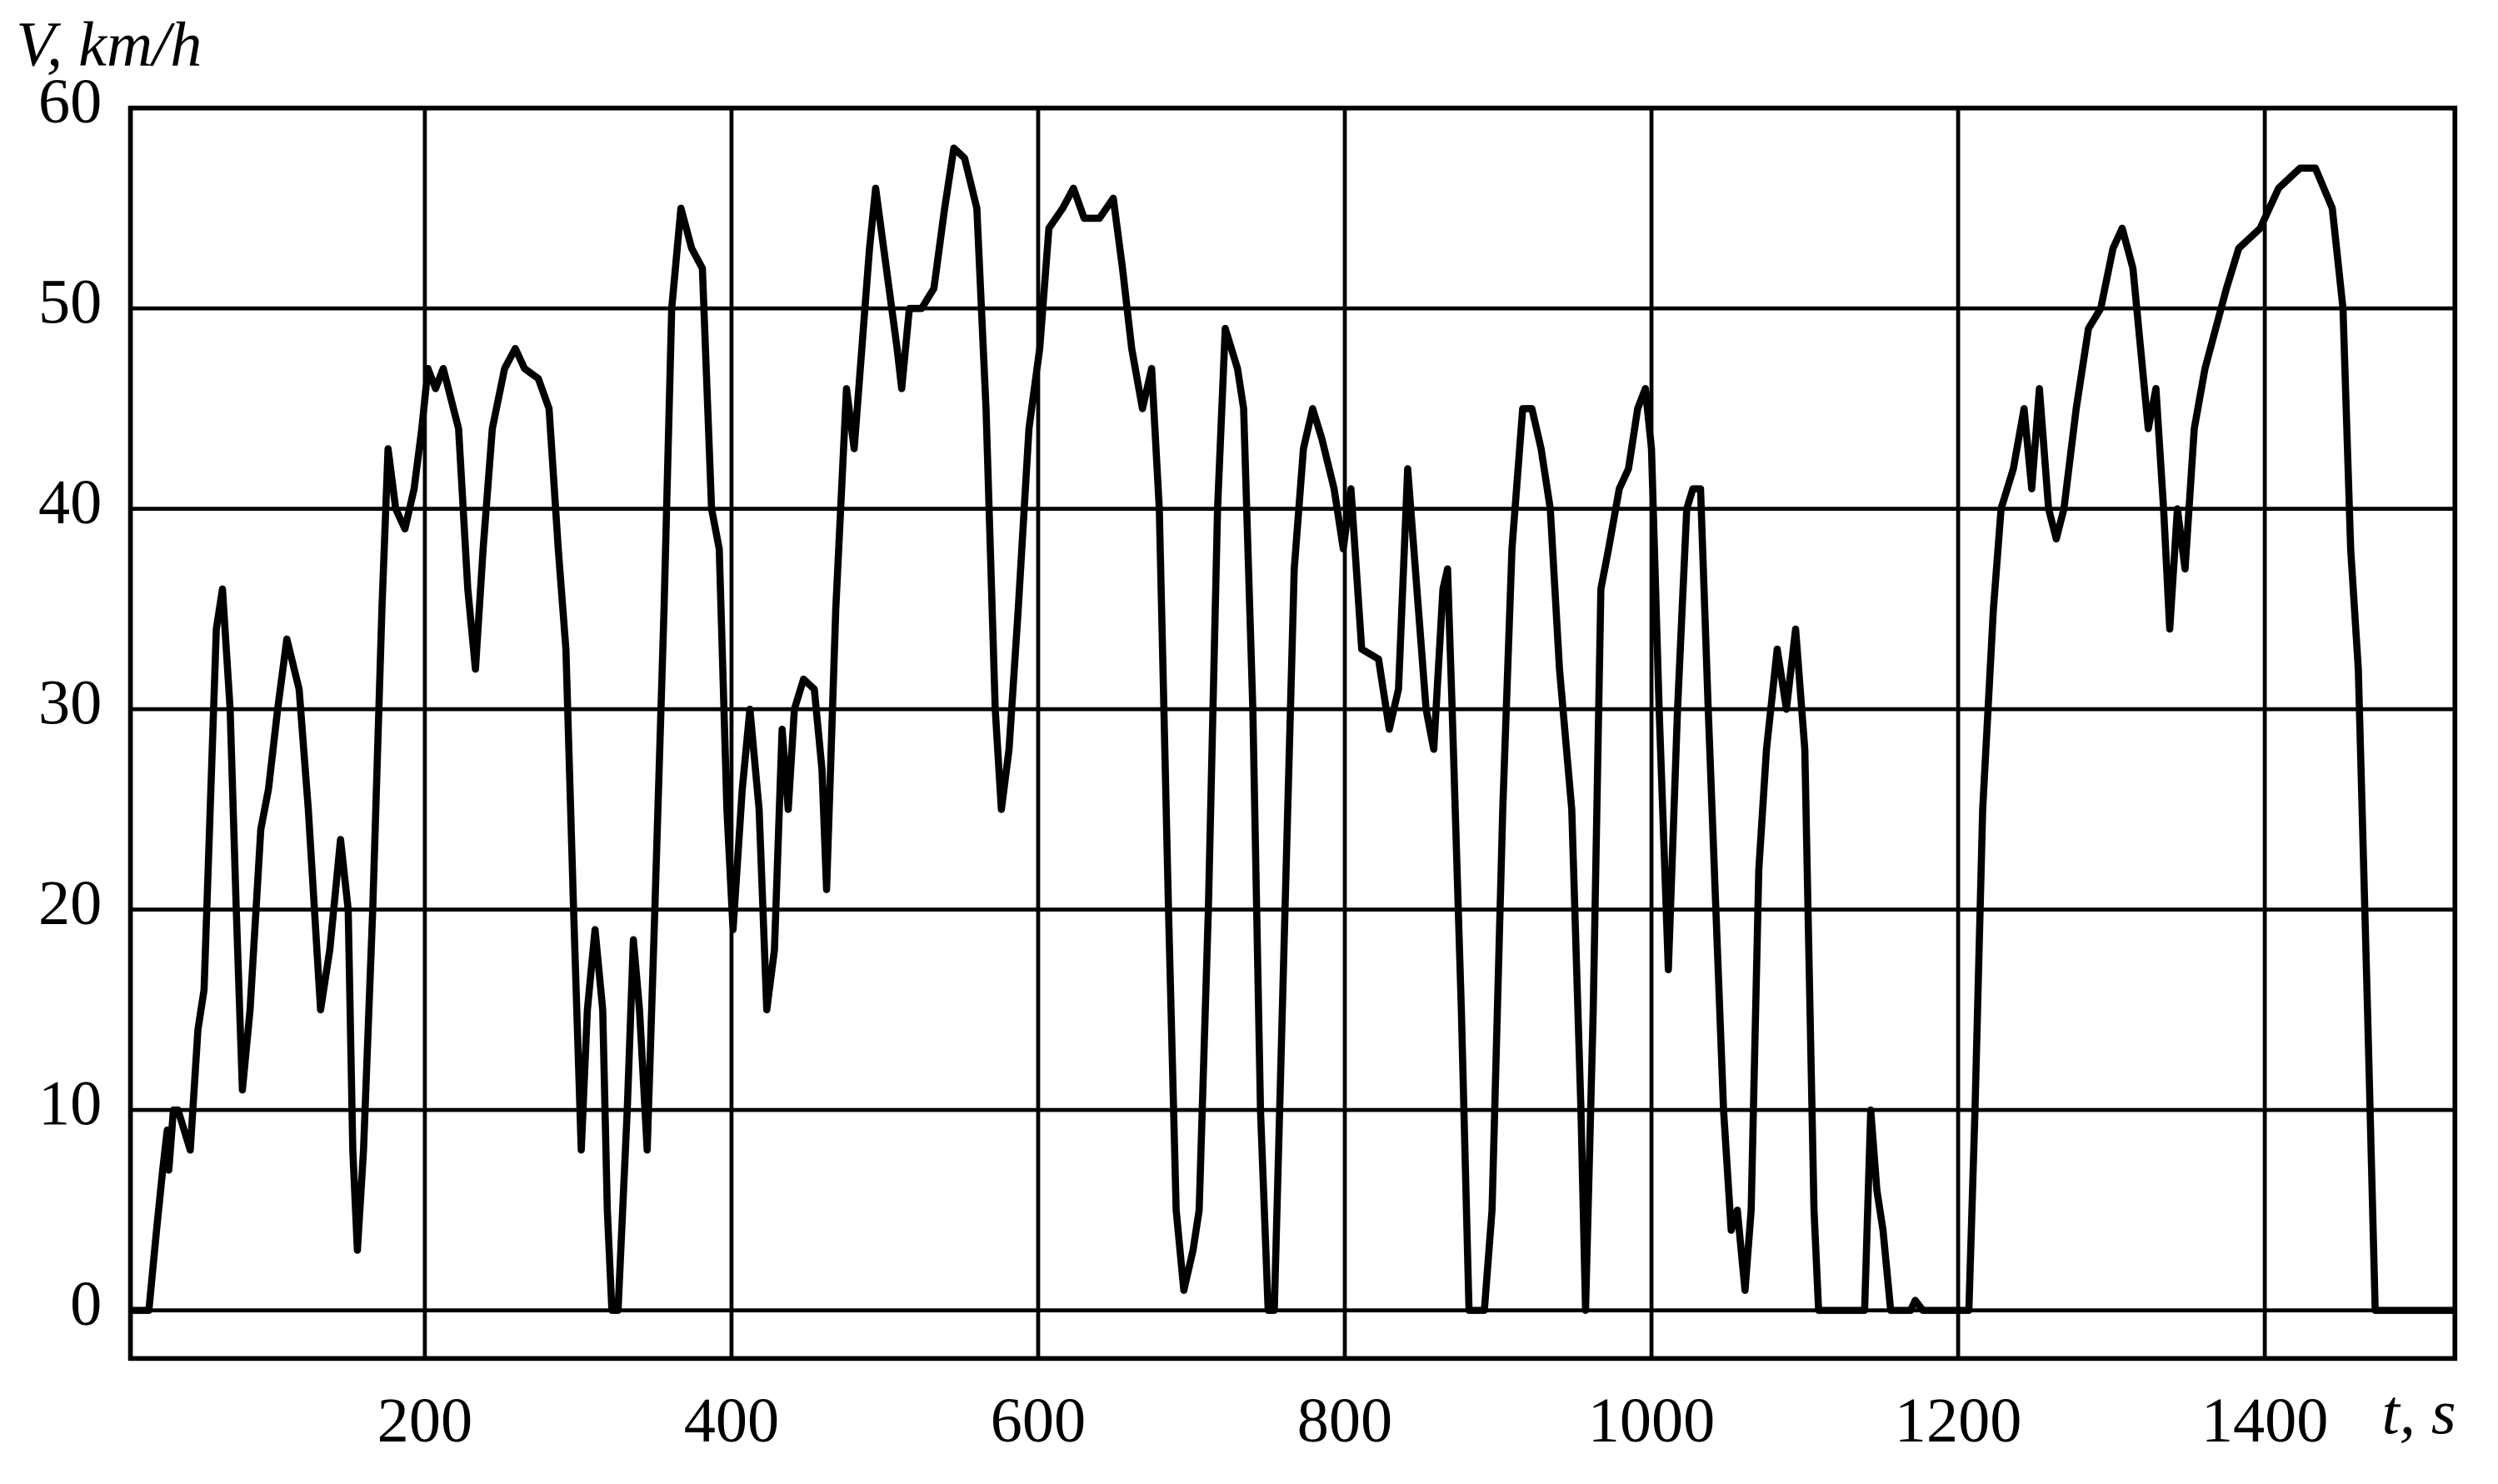 The width and height of the screenshot is (2498, 1484). What do you see at coordinates (1038, 1421) in the screenshot?
I see `x-tick-label: 600` at bounding box center [1038, 1421].